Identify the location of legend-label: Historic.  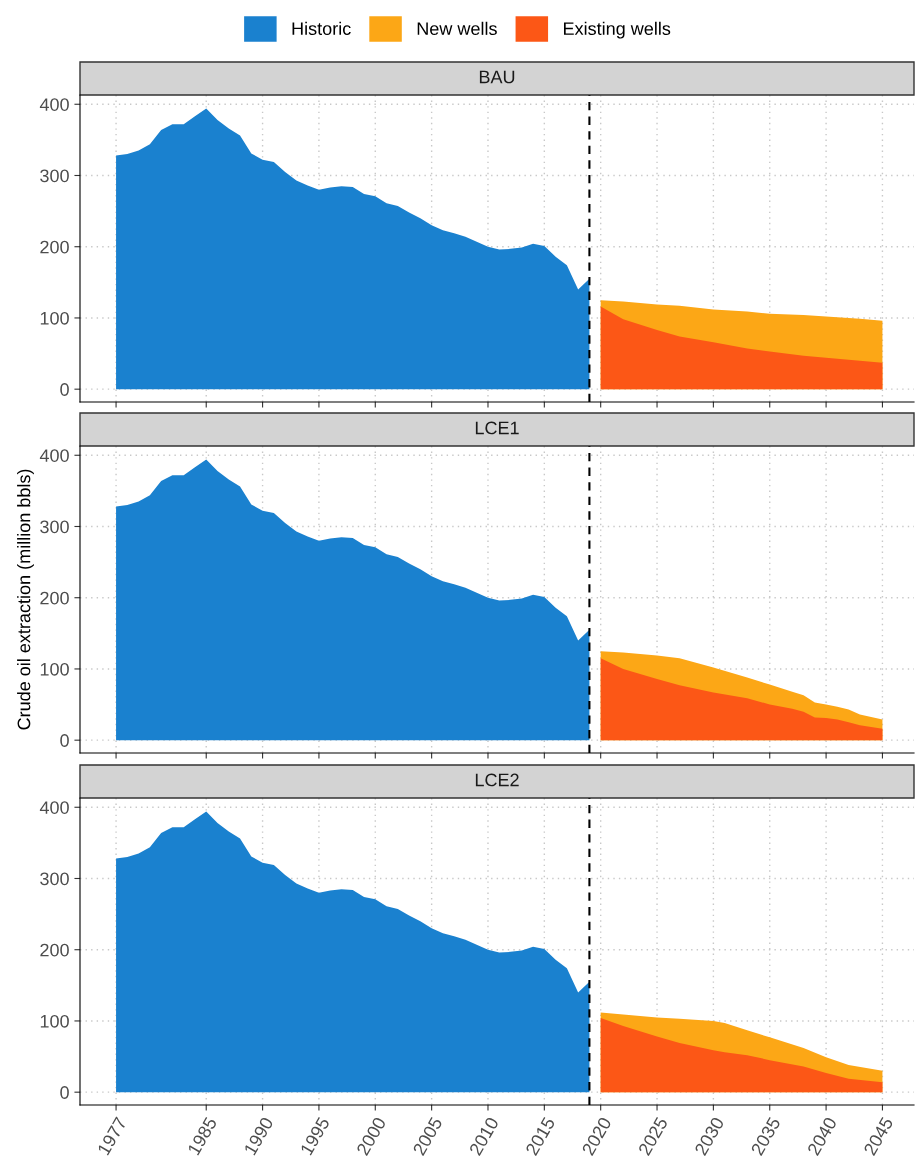
(321, 28).